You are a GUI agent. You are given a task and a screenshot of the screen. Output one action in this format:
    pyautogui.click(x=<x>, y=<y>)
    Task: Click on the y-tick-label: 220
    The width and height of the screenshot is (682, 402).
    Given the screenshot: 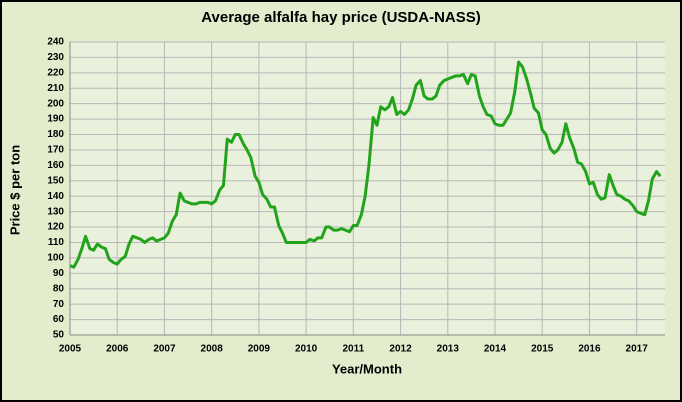 What is the action you would take?
    pyautogui.click(x=55, y=72)
    